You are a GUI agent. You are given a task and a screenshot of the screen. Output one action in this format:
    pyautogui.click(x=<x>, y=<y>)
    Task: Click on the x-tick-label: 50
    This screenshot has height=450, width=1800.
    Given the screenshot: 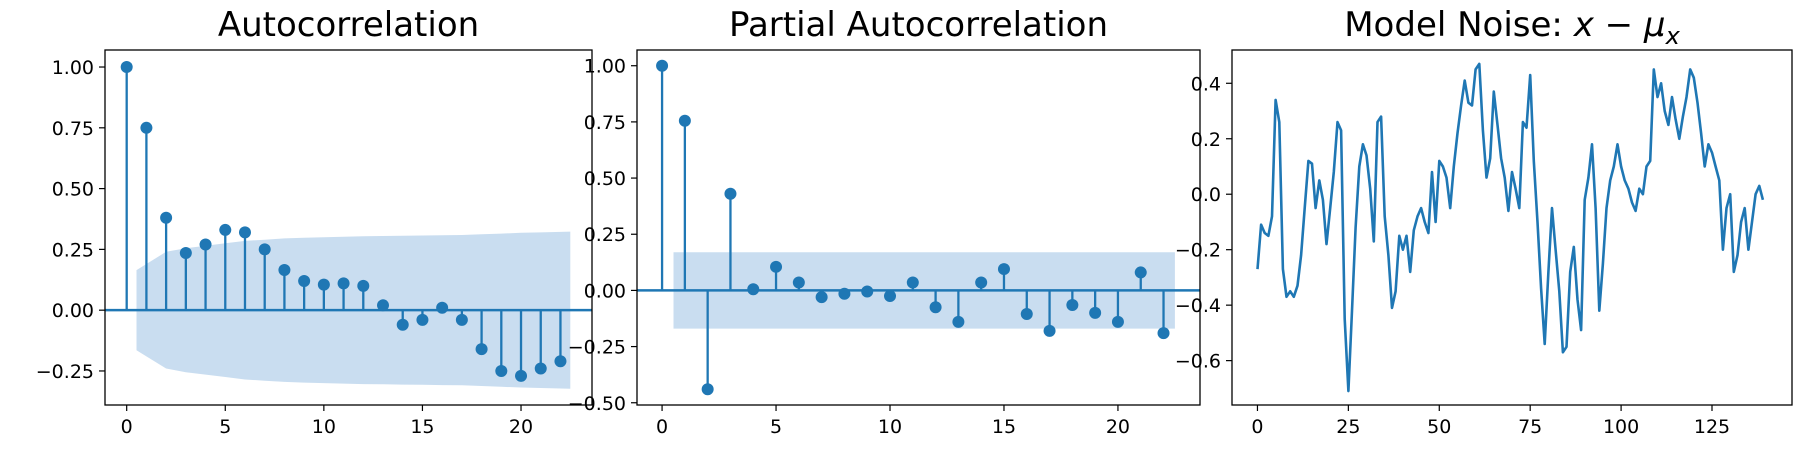 What is the action you would take?
    pyautogui.click(x=1439, y=427)
    